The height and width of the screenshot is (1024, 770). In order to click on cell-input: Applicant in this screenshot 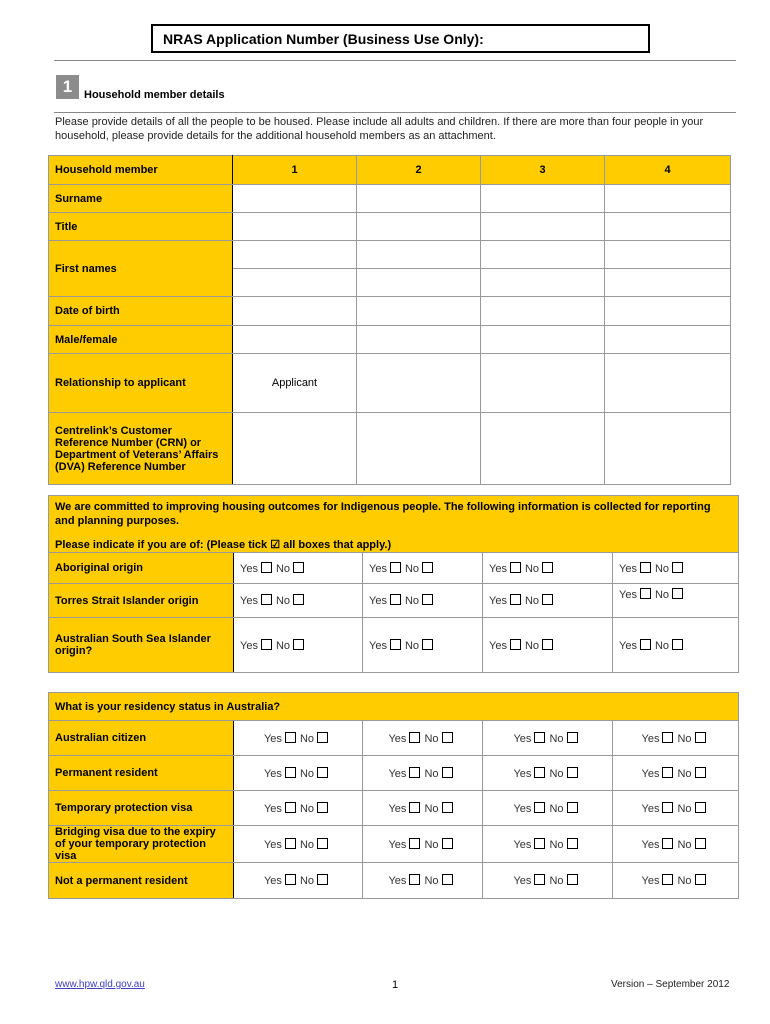, I will do `click(294, 383)`.